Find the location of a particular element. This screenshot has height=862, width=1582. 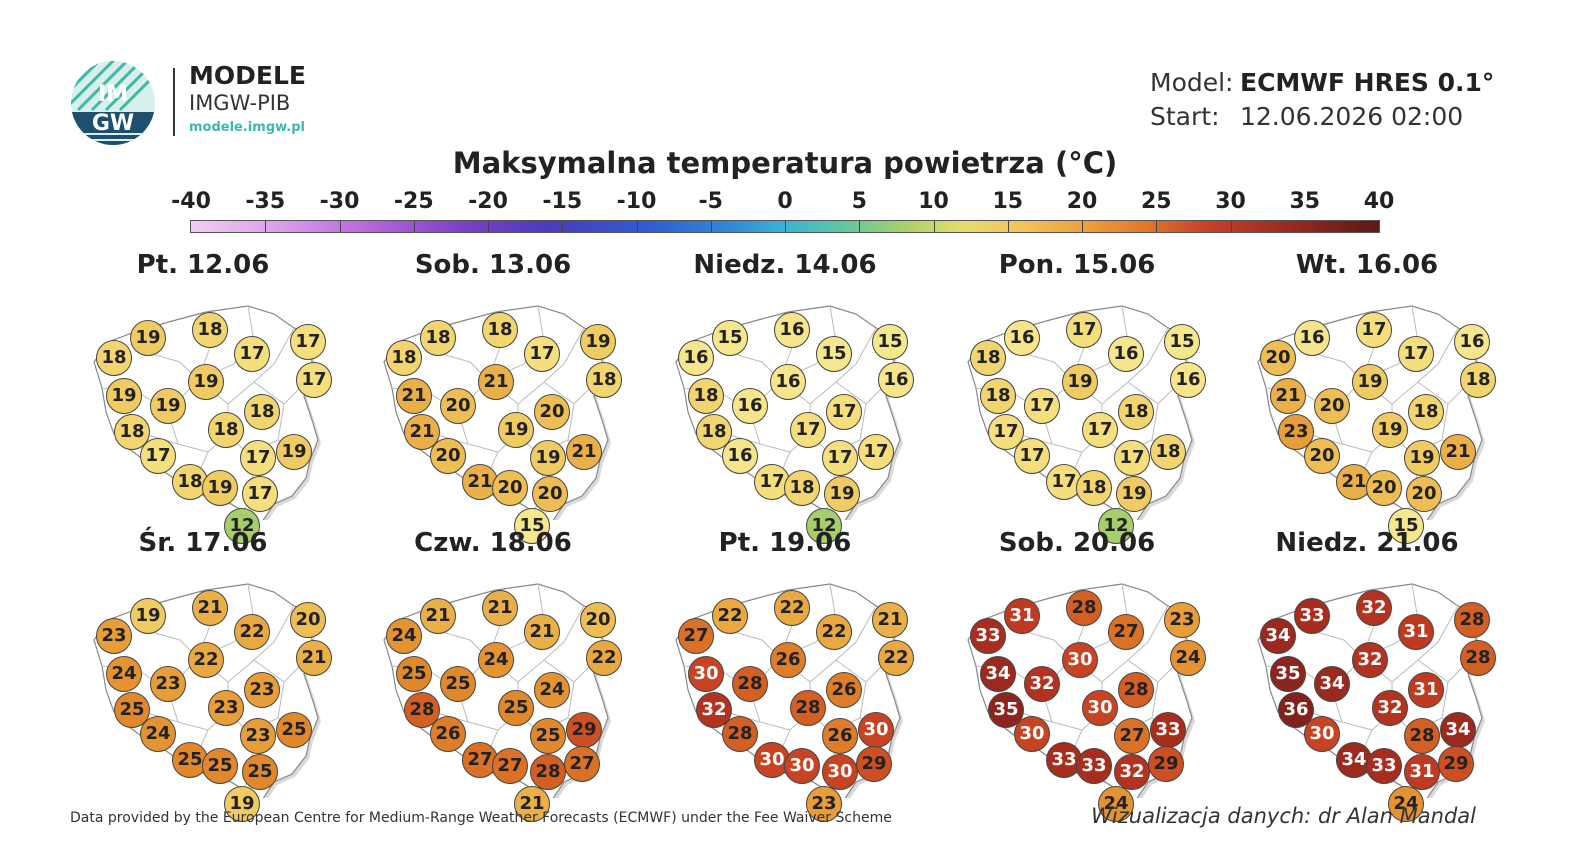

scale-tick-label: 10 is located at coordinates (933, 201).